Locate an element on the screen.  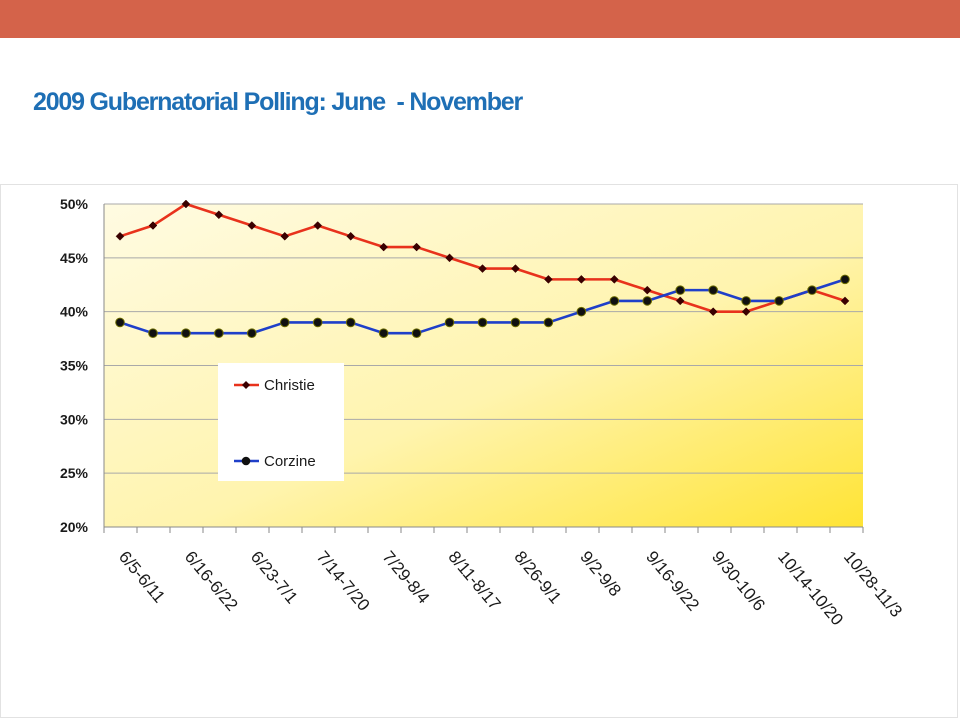
y-tick-label: 45% is located at coordinates (74, 258).